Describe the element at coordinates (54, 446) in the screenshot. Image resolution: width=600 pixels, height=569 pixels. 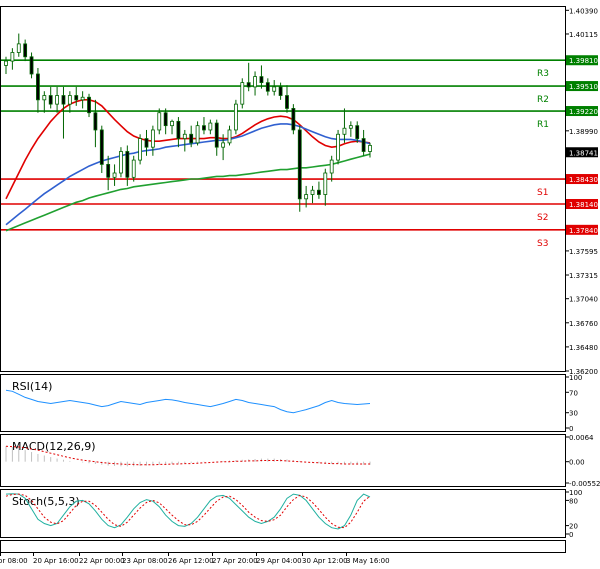
I see `macd-label: MACD(12,26,9)` at that location.